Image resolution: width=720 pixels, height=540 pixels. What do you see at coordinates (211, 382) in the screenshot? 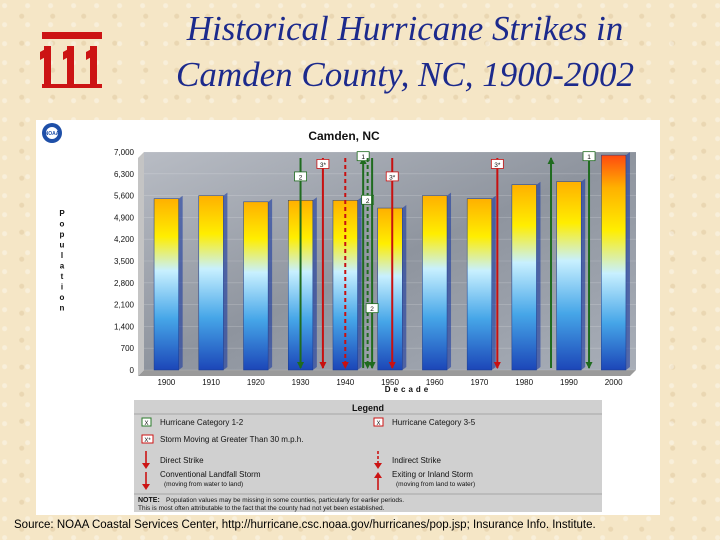
I see `x-tick-label: 1910` at bounding box center [211, 382].